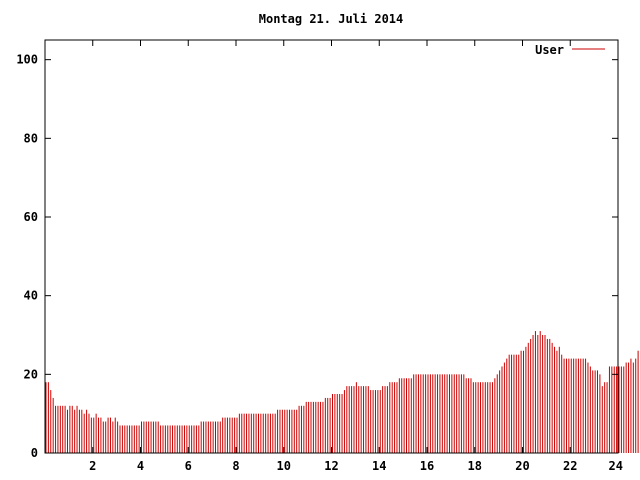 The image size is (640, 480). Describe the element at coordinates (31, 217) in the screenshot. I see `y-tick-label: 60` at that location.